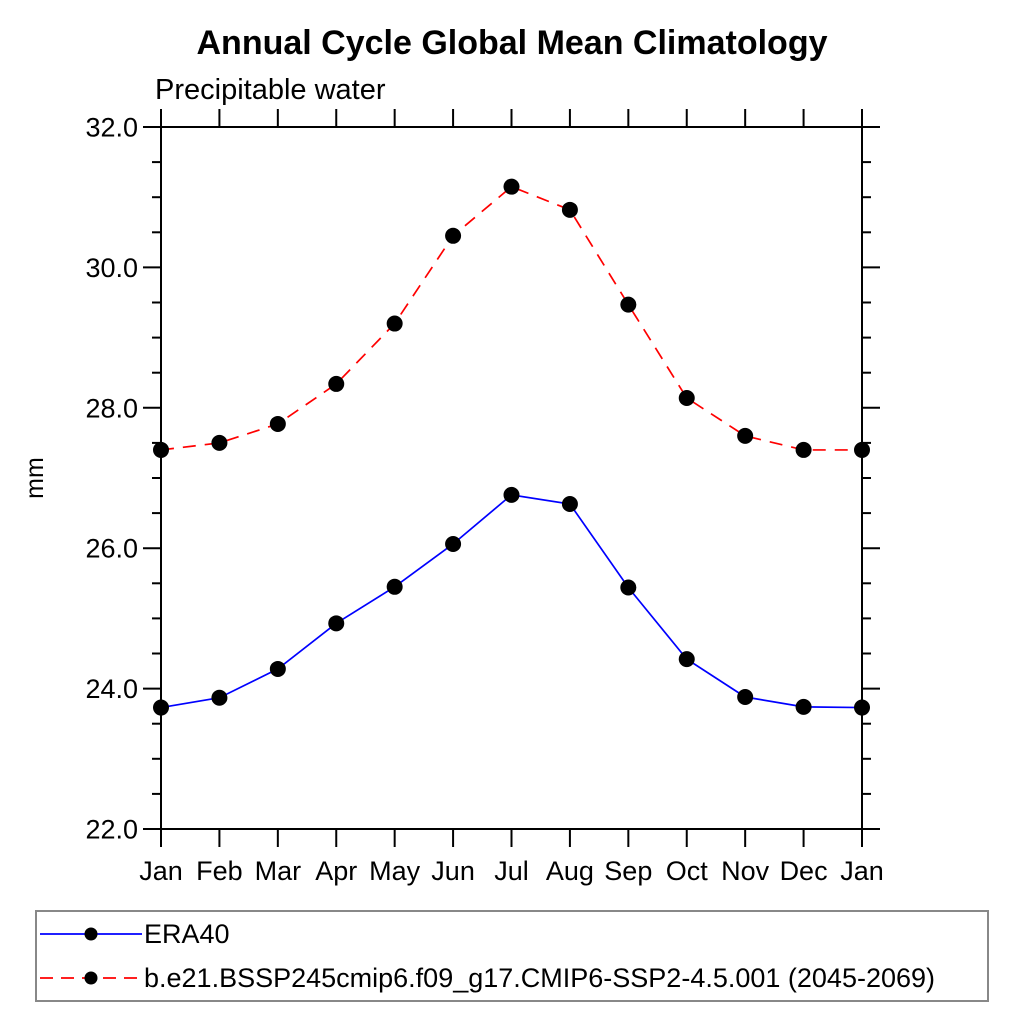 The image size is (1024, 1024). I want to click on x-tick-label: Feb, so click(219, 871).